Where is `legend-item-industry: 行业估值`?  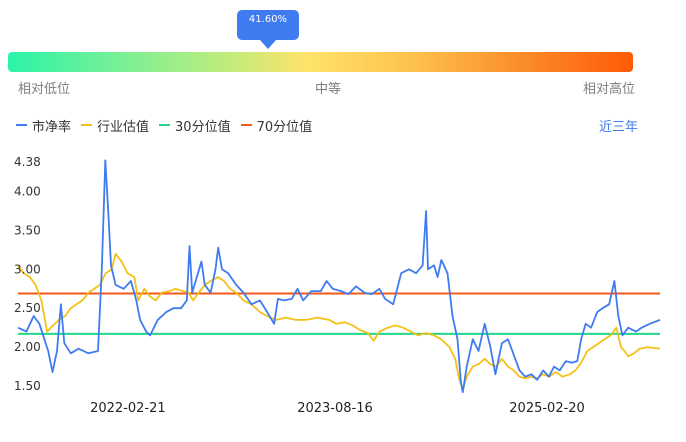 legend-item-industry: 行业估值 is located at coordinates (115, 125).